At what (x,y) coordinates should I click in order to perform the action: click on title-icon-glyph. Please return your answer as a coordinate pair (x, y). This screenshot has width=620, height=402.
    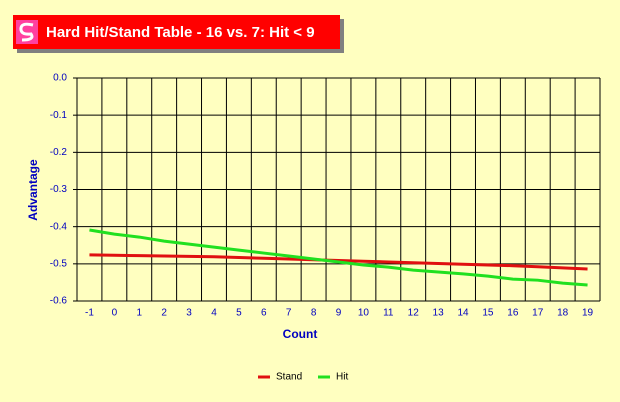
    Looking at the image, I should click on (26, 32).